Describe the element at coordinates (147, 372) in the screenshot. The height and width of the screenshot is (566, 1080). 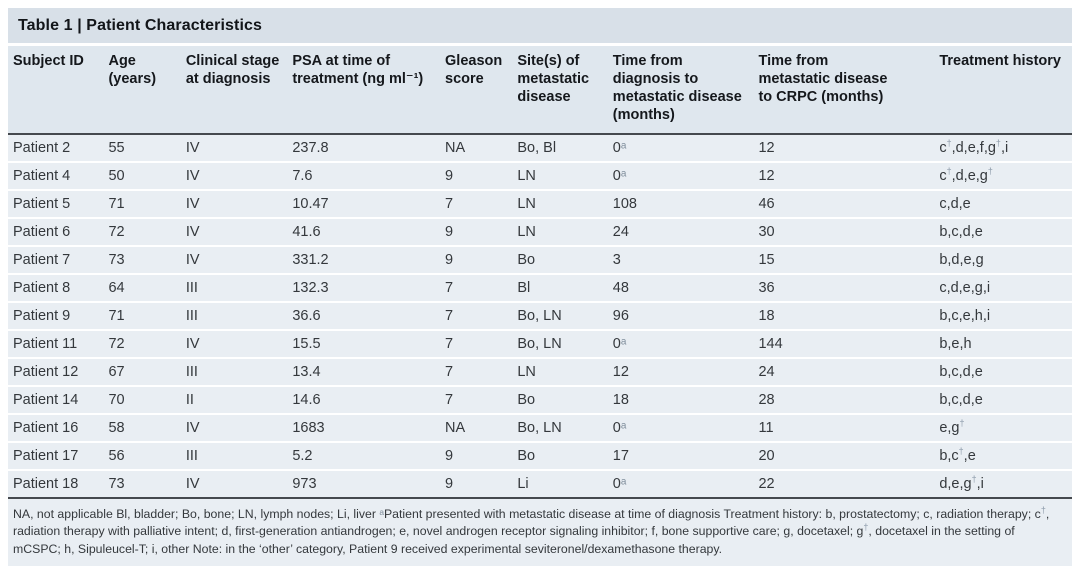
I see `table-cell: 67` at that location.